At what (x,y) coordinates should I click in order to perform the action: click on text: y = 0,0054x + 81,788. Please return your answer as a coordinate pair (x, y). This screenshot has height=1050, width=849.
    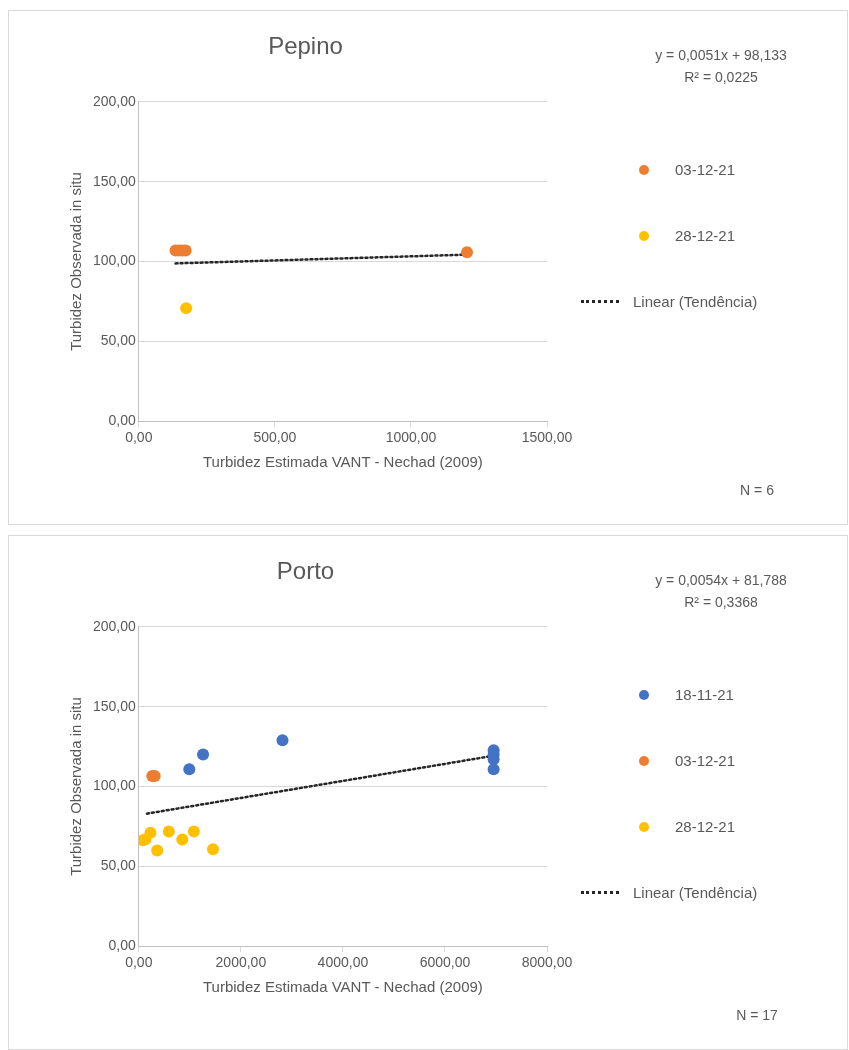
    Looking at the image, I should click on (721, 579).